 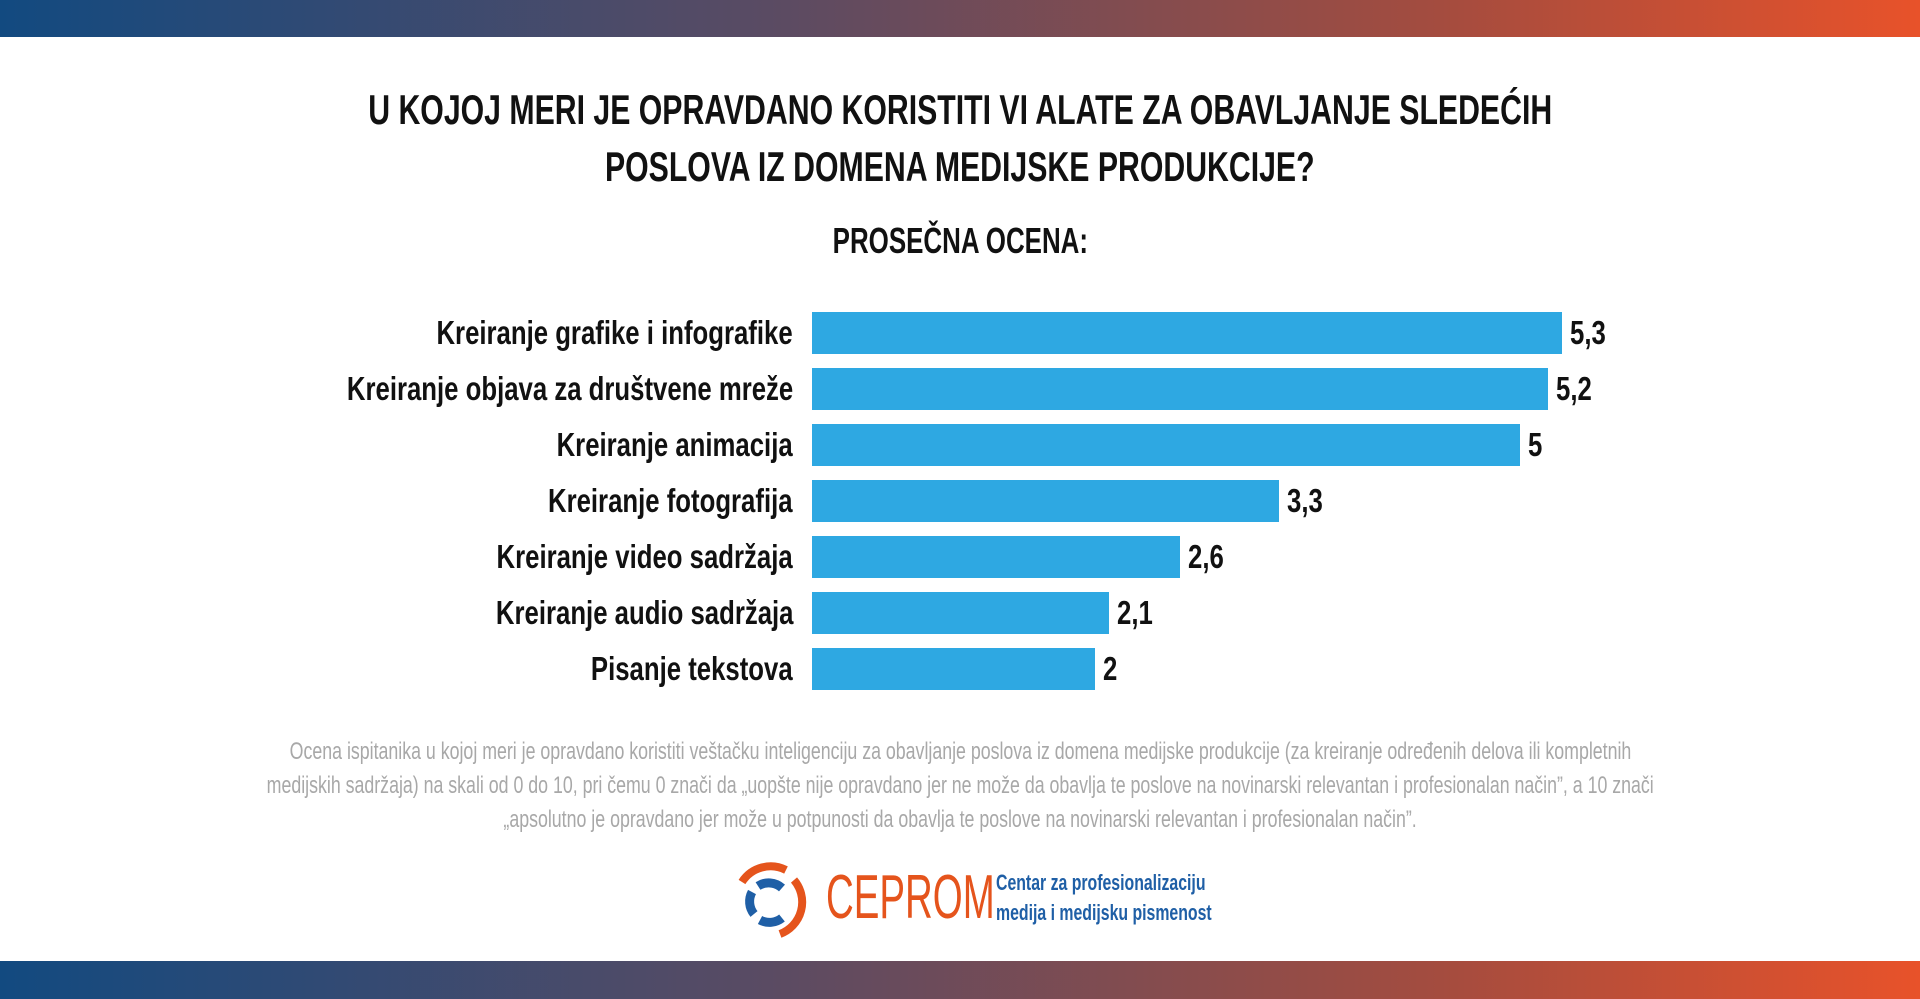 I want to click on data-label: 2,6, so click(x=1205, y=556).